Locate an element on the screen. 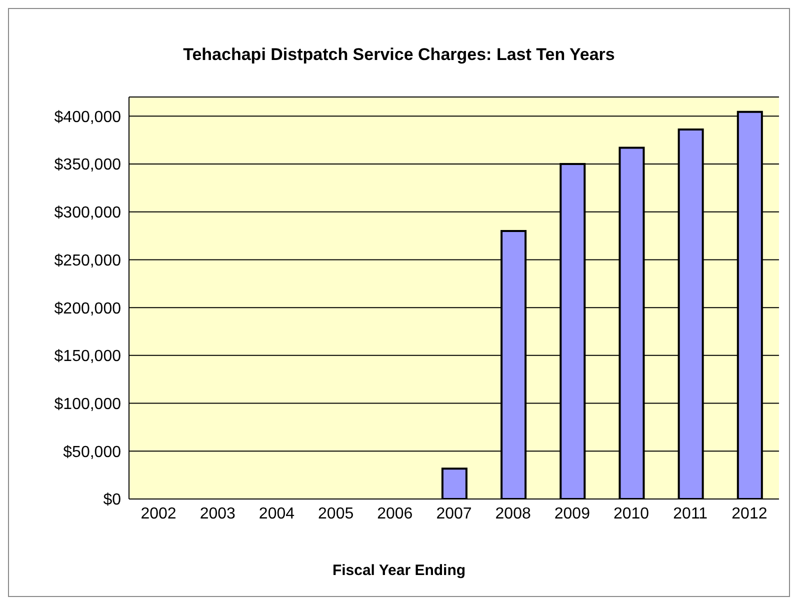 The height and width of the screenshot is (605, 798). x-tick-label: 2003 is located at coordinates (218, 513).